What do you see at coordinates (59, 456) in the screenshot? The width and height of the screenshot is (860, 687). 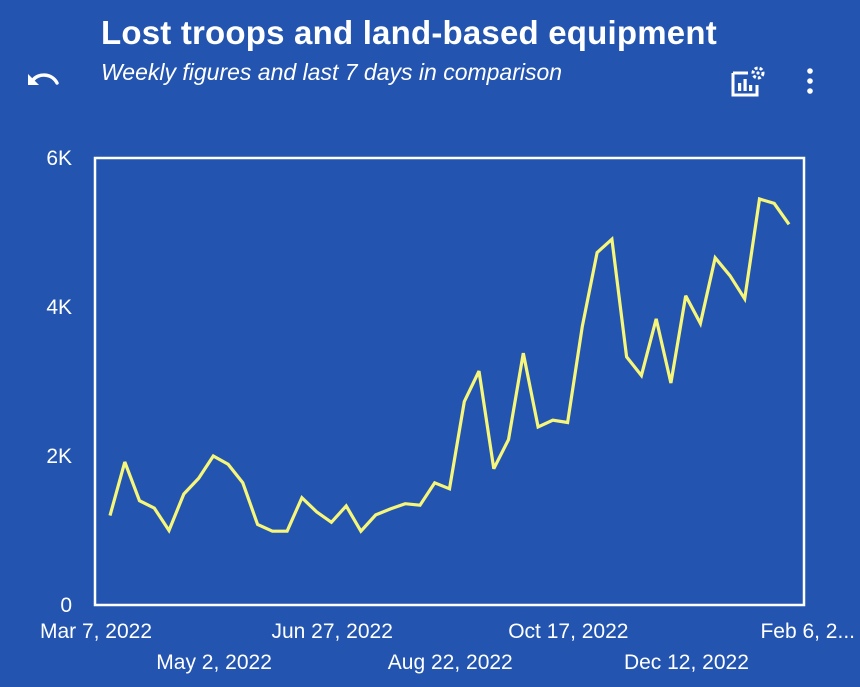 I see `y-tick-label: 2K` at bounding box center [59, 456].